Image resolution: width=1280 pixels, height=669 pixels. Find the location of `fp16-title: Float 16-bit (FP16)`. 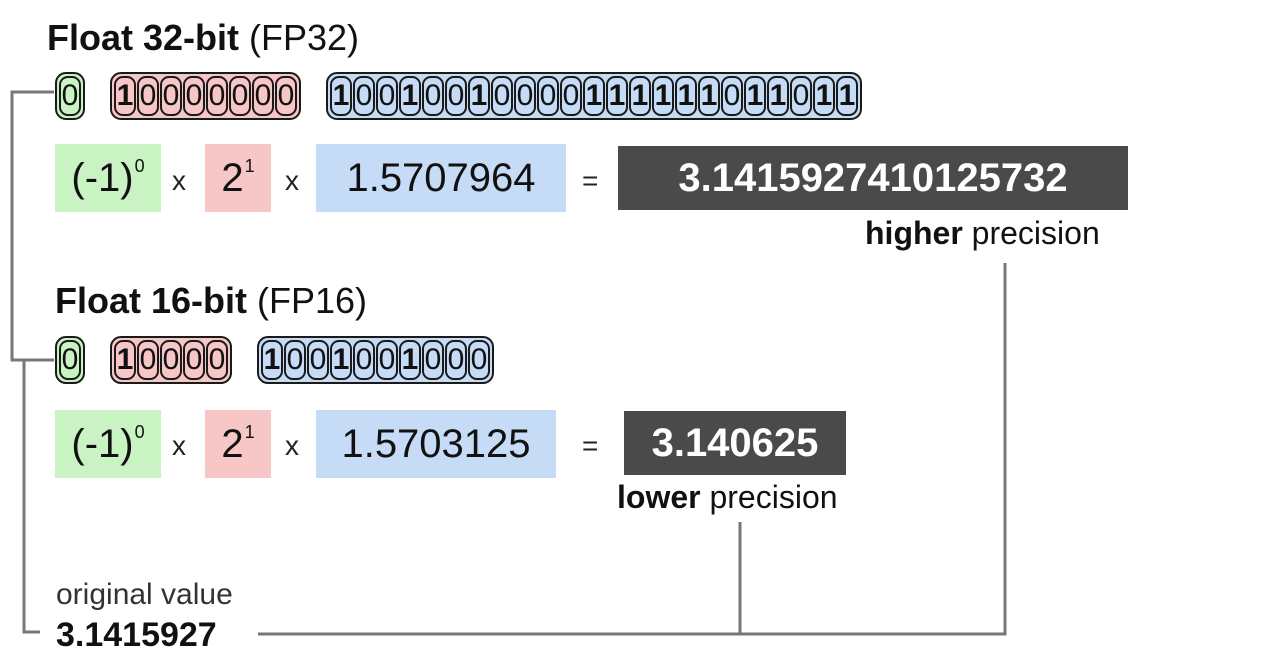

fp16-title: Float 16-bit (FP16) is located at coordinates (211, 301).